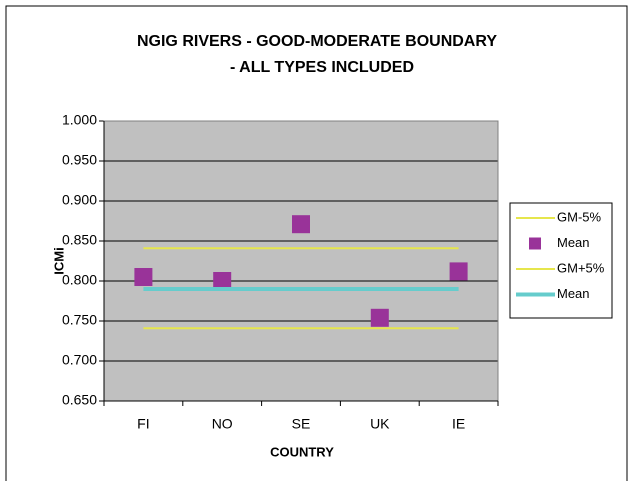 The height and width of the screenshot is (481, 633). Describe the element at coordinates (301, 424) in the screenshot. I see `x-tick-label: SE` at that location.